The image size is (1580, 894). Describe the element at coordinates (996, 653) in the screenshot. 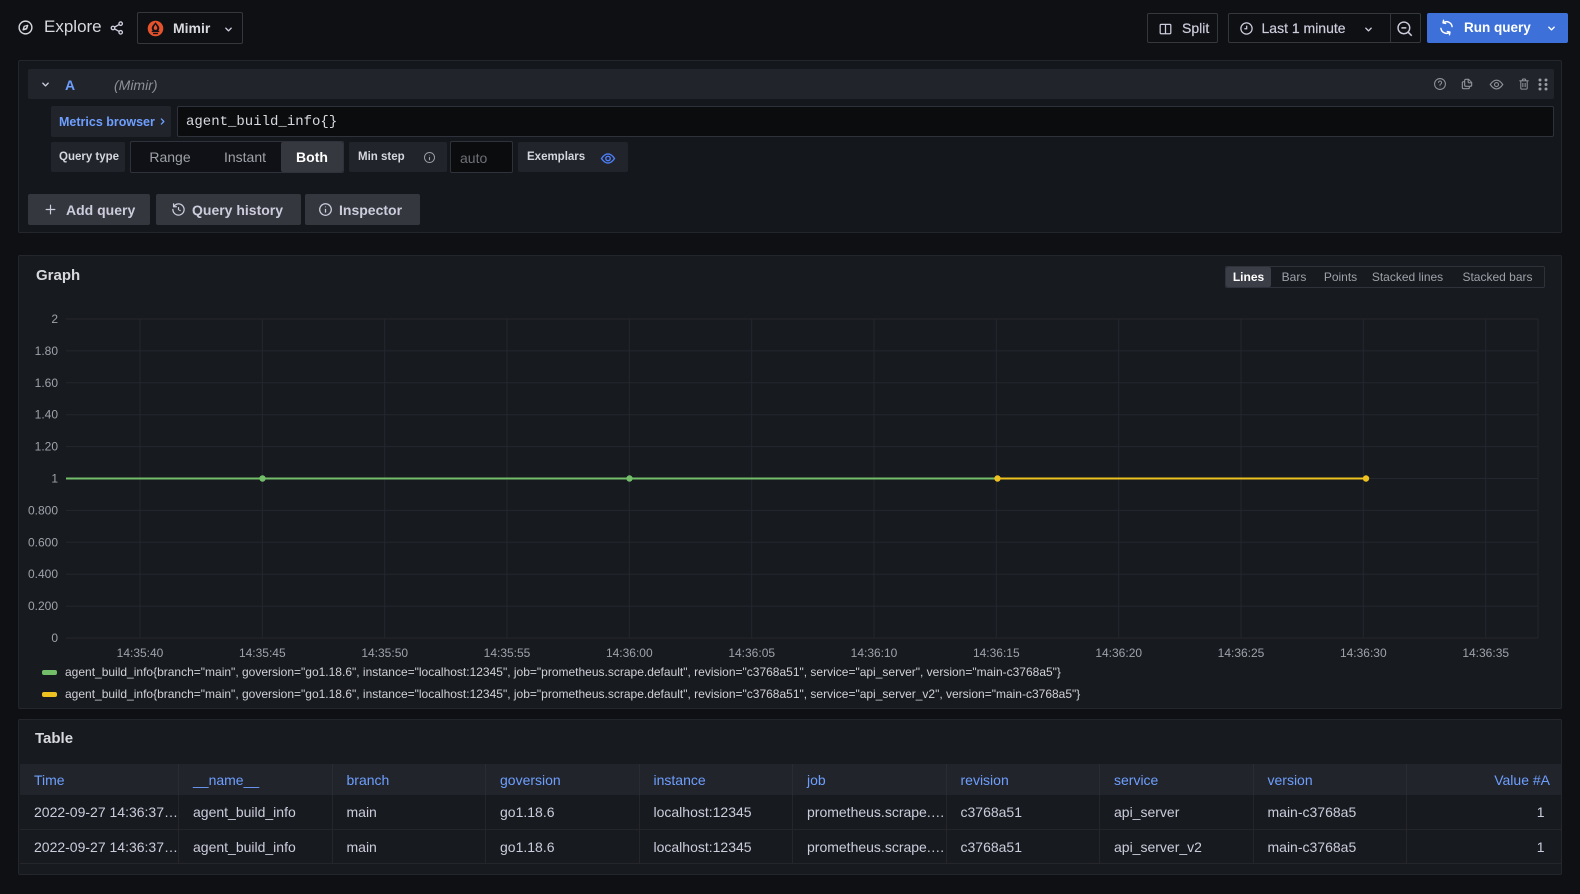

I see `svg-text: 14:36:15` at that location.